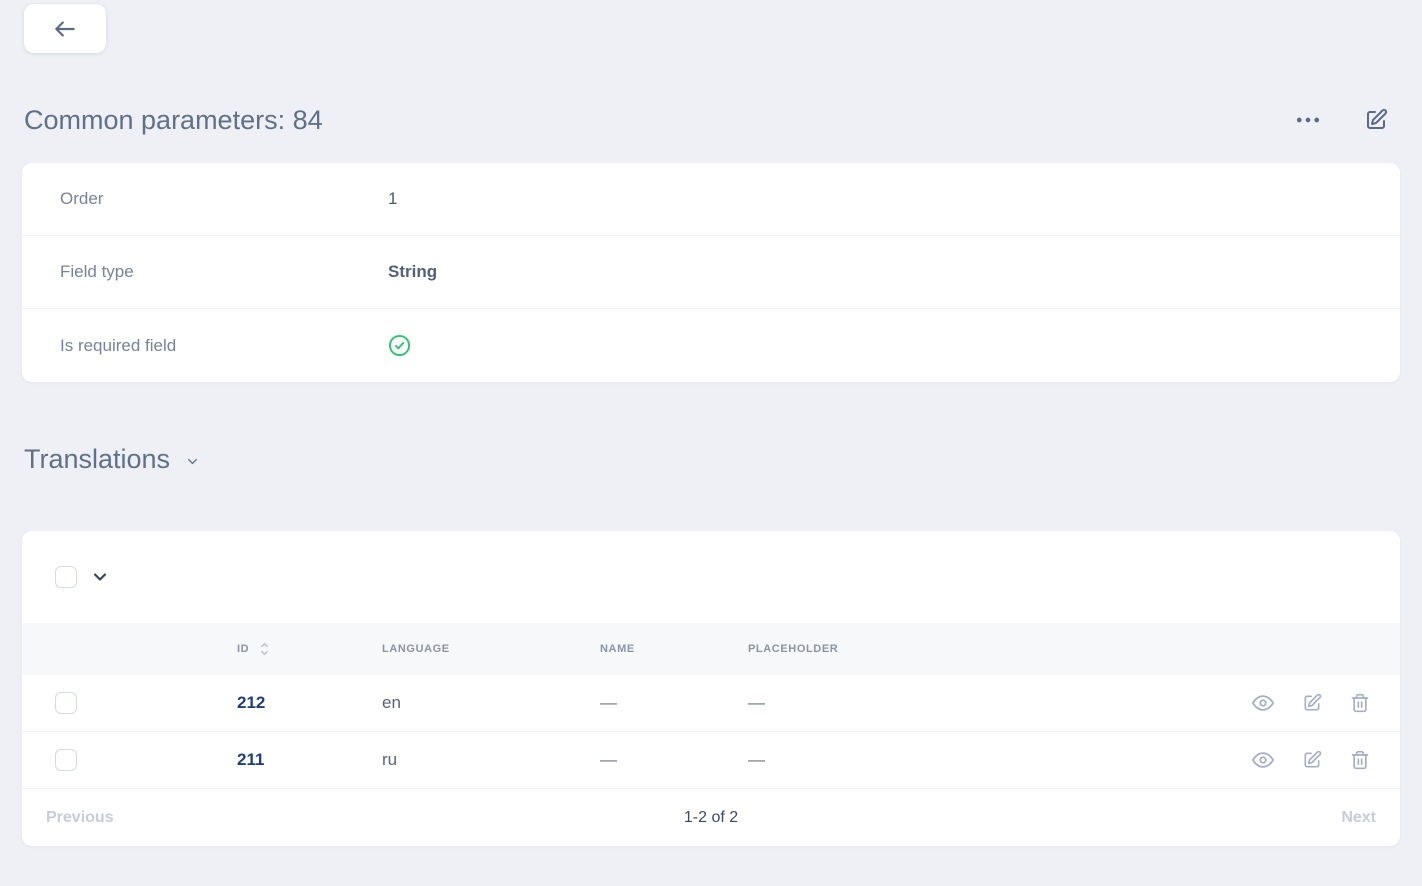  I want to click on field-label: Is required field, so click(118, 345).